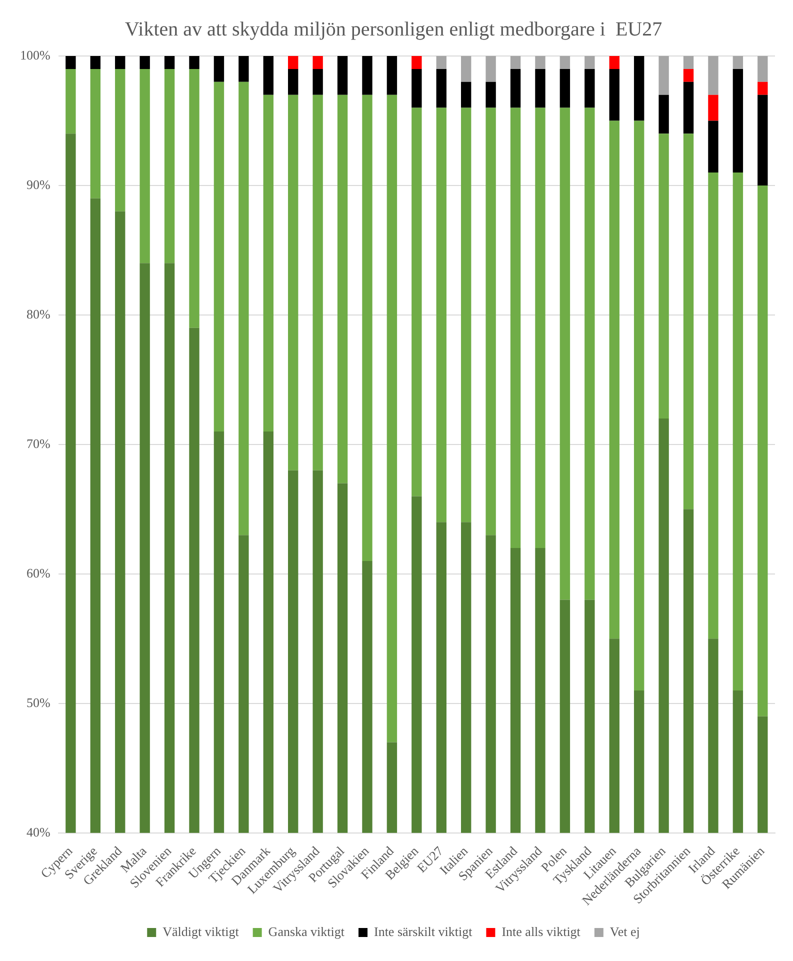 Image resolution: width=793 pixels, height=961 pixels. What do you see at coordinates (393, 29) in the screenshot?
I see `chart-title: Vikten av att skydda miljön personligen enligt medborgare i EU27` at bounding box center [393, 29].